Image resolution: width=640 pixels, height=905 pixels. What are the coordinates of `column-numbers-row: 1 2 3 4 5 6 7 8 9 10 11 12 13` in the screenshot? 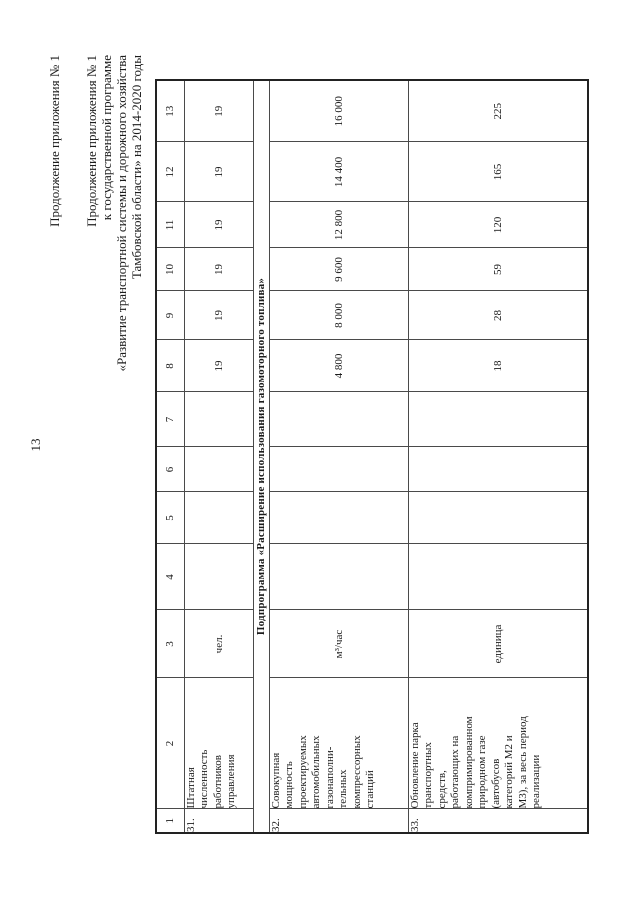 It's located at (170, 456).